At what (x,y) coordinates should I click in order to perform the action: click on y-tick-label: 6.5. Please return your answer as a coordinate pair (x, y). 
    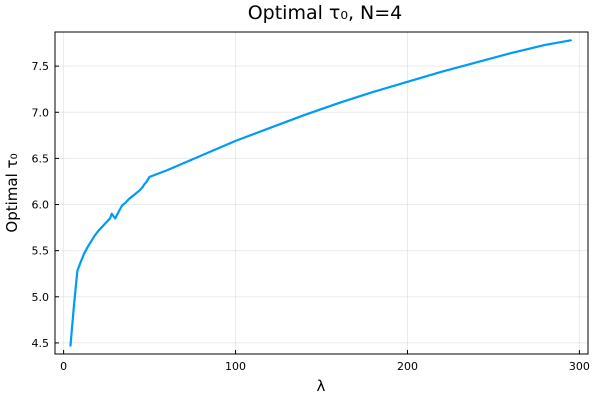
    Looking at the image, I should click on (41, 158).